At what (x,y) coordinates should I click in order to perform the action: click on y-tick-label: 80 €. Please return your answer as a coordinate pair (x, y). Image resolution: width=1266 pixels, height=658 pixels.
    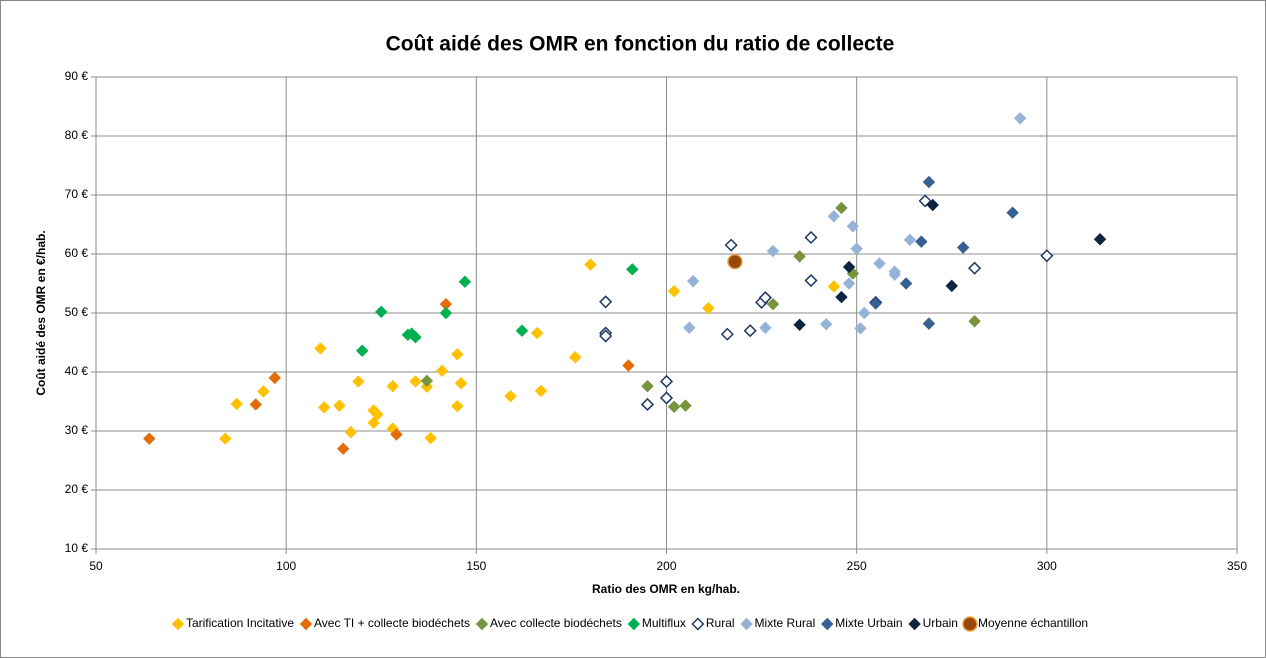
    Looking at the image, I should click on (77, 135).